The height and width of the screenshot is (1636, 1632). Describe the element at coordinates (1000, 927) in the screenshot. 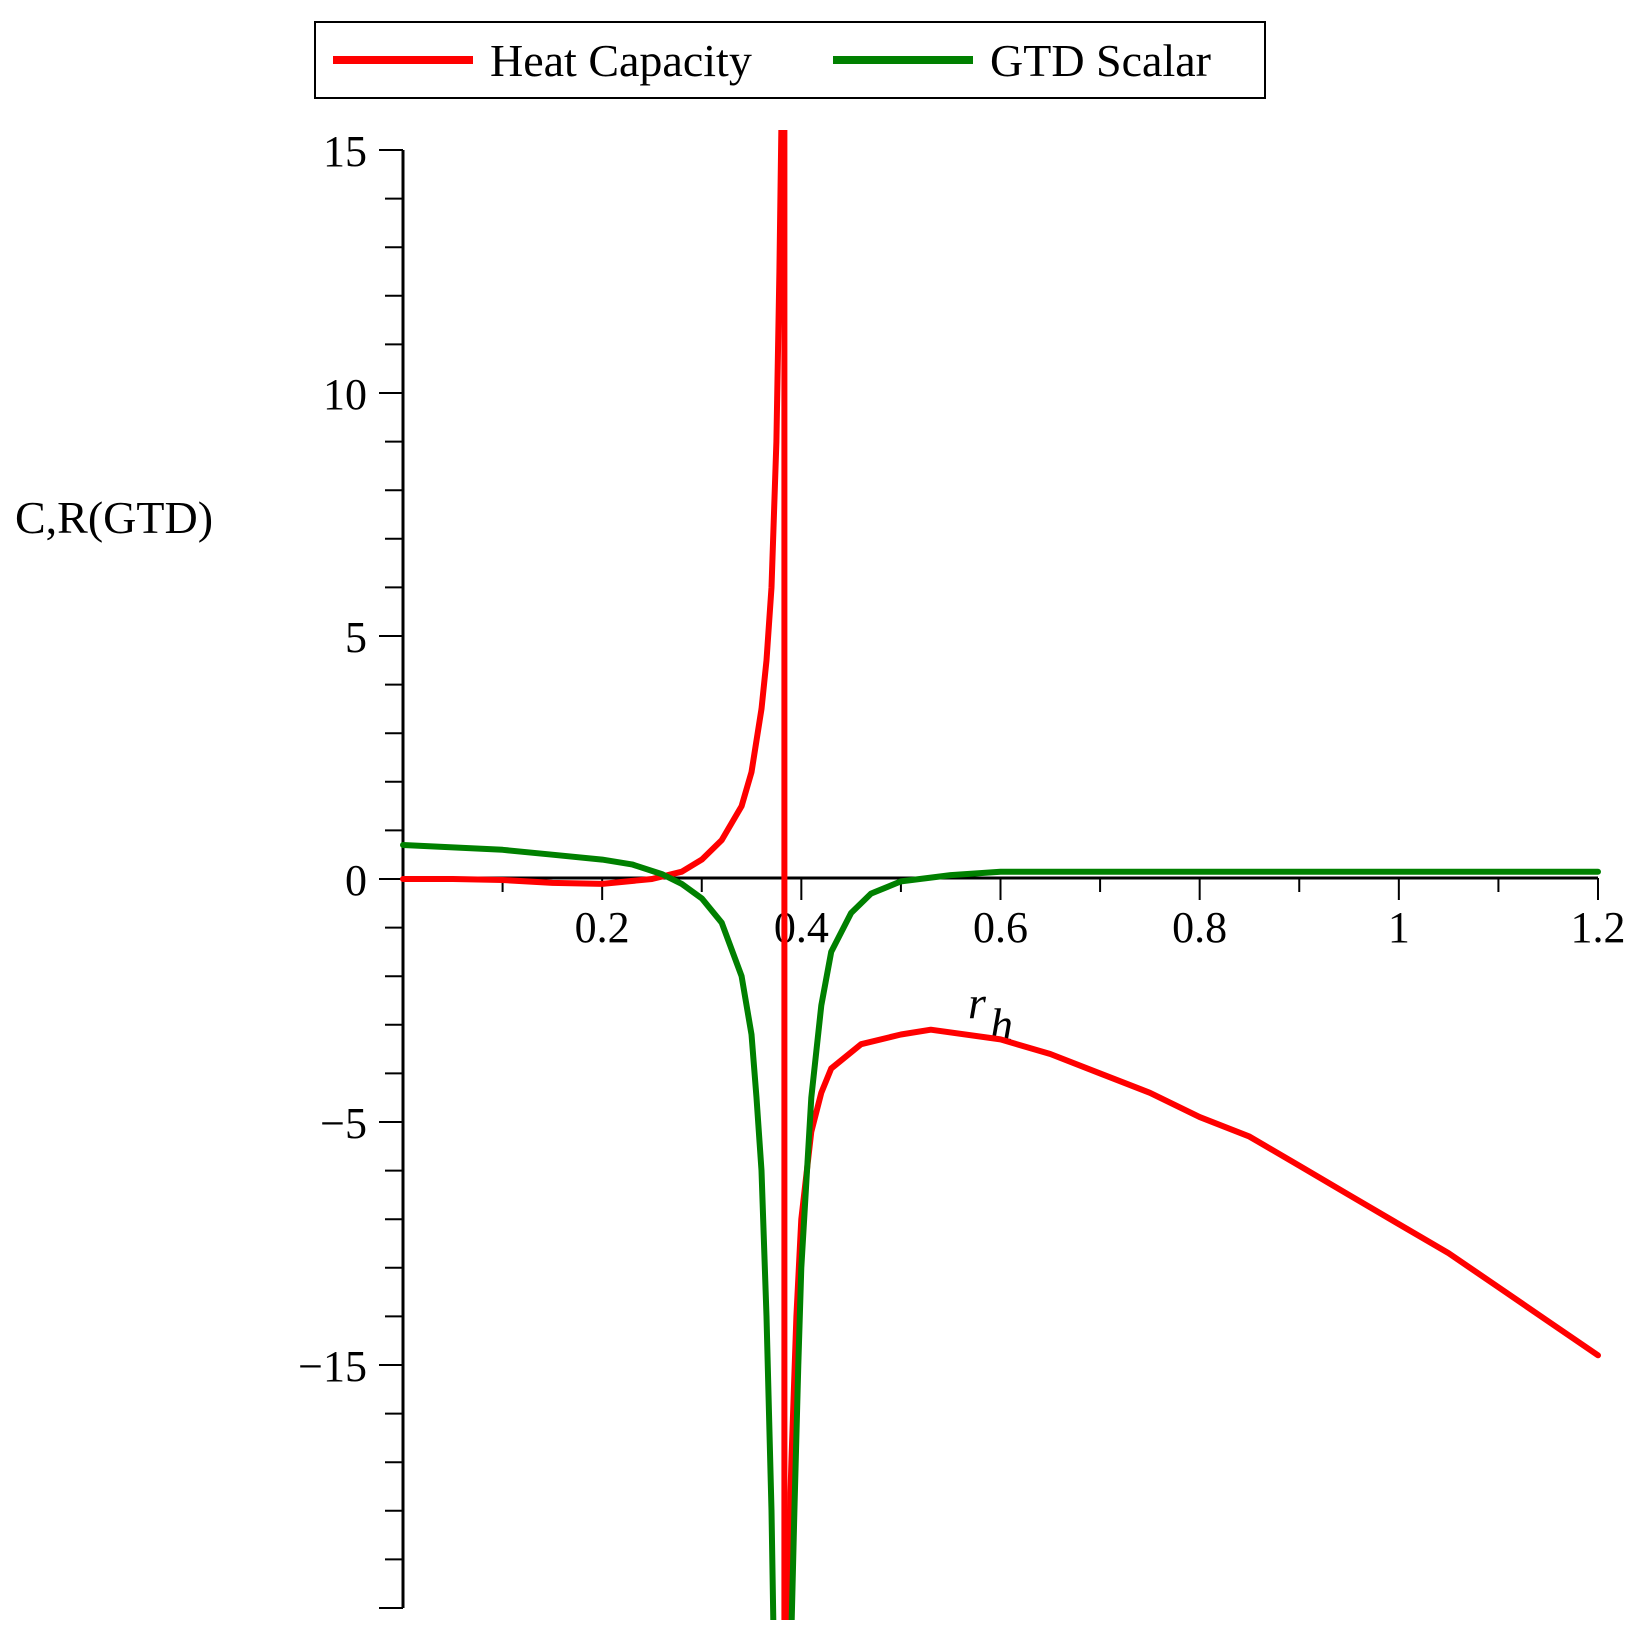

I see `x-tick-label: 0.6` at that location.